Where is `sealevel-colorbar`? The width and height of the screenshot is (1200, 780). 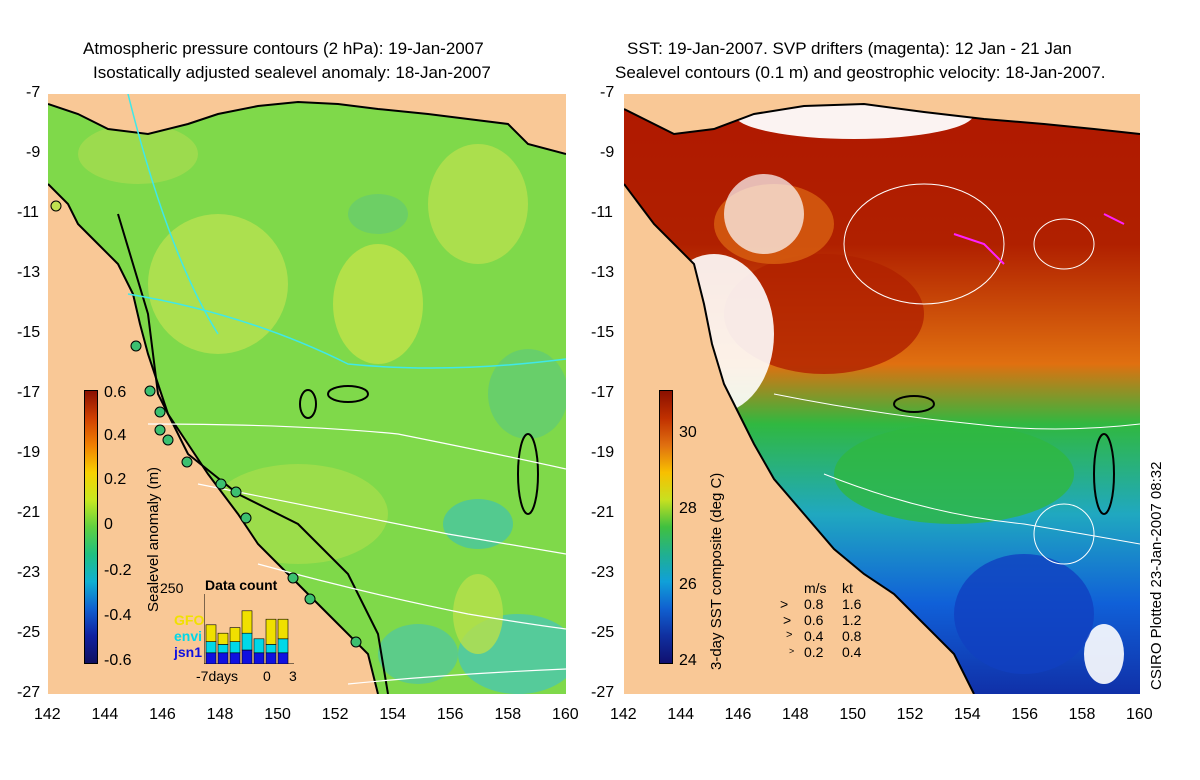
sealevel-colorbar is located at coordinates (91, 527).